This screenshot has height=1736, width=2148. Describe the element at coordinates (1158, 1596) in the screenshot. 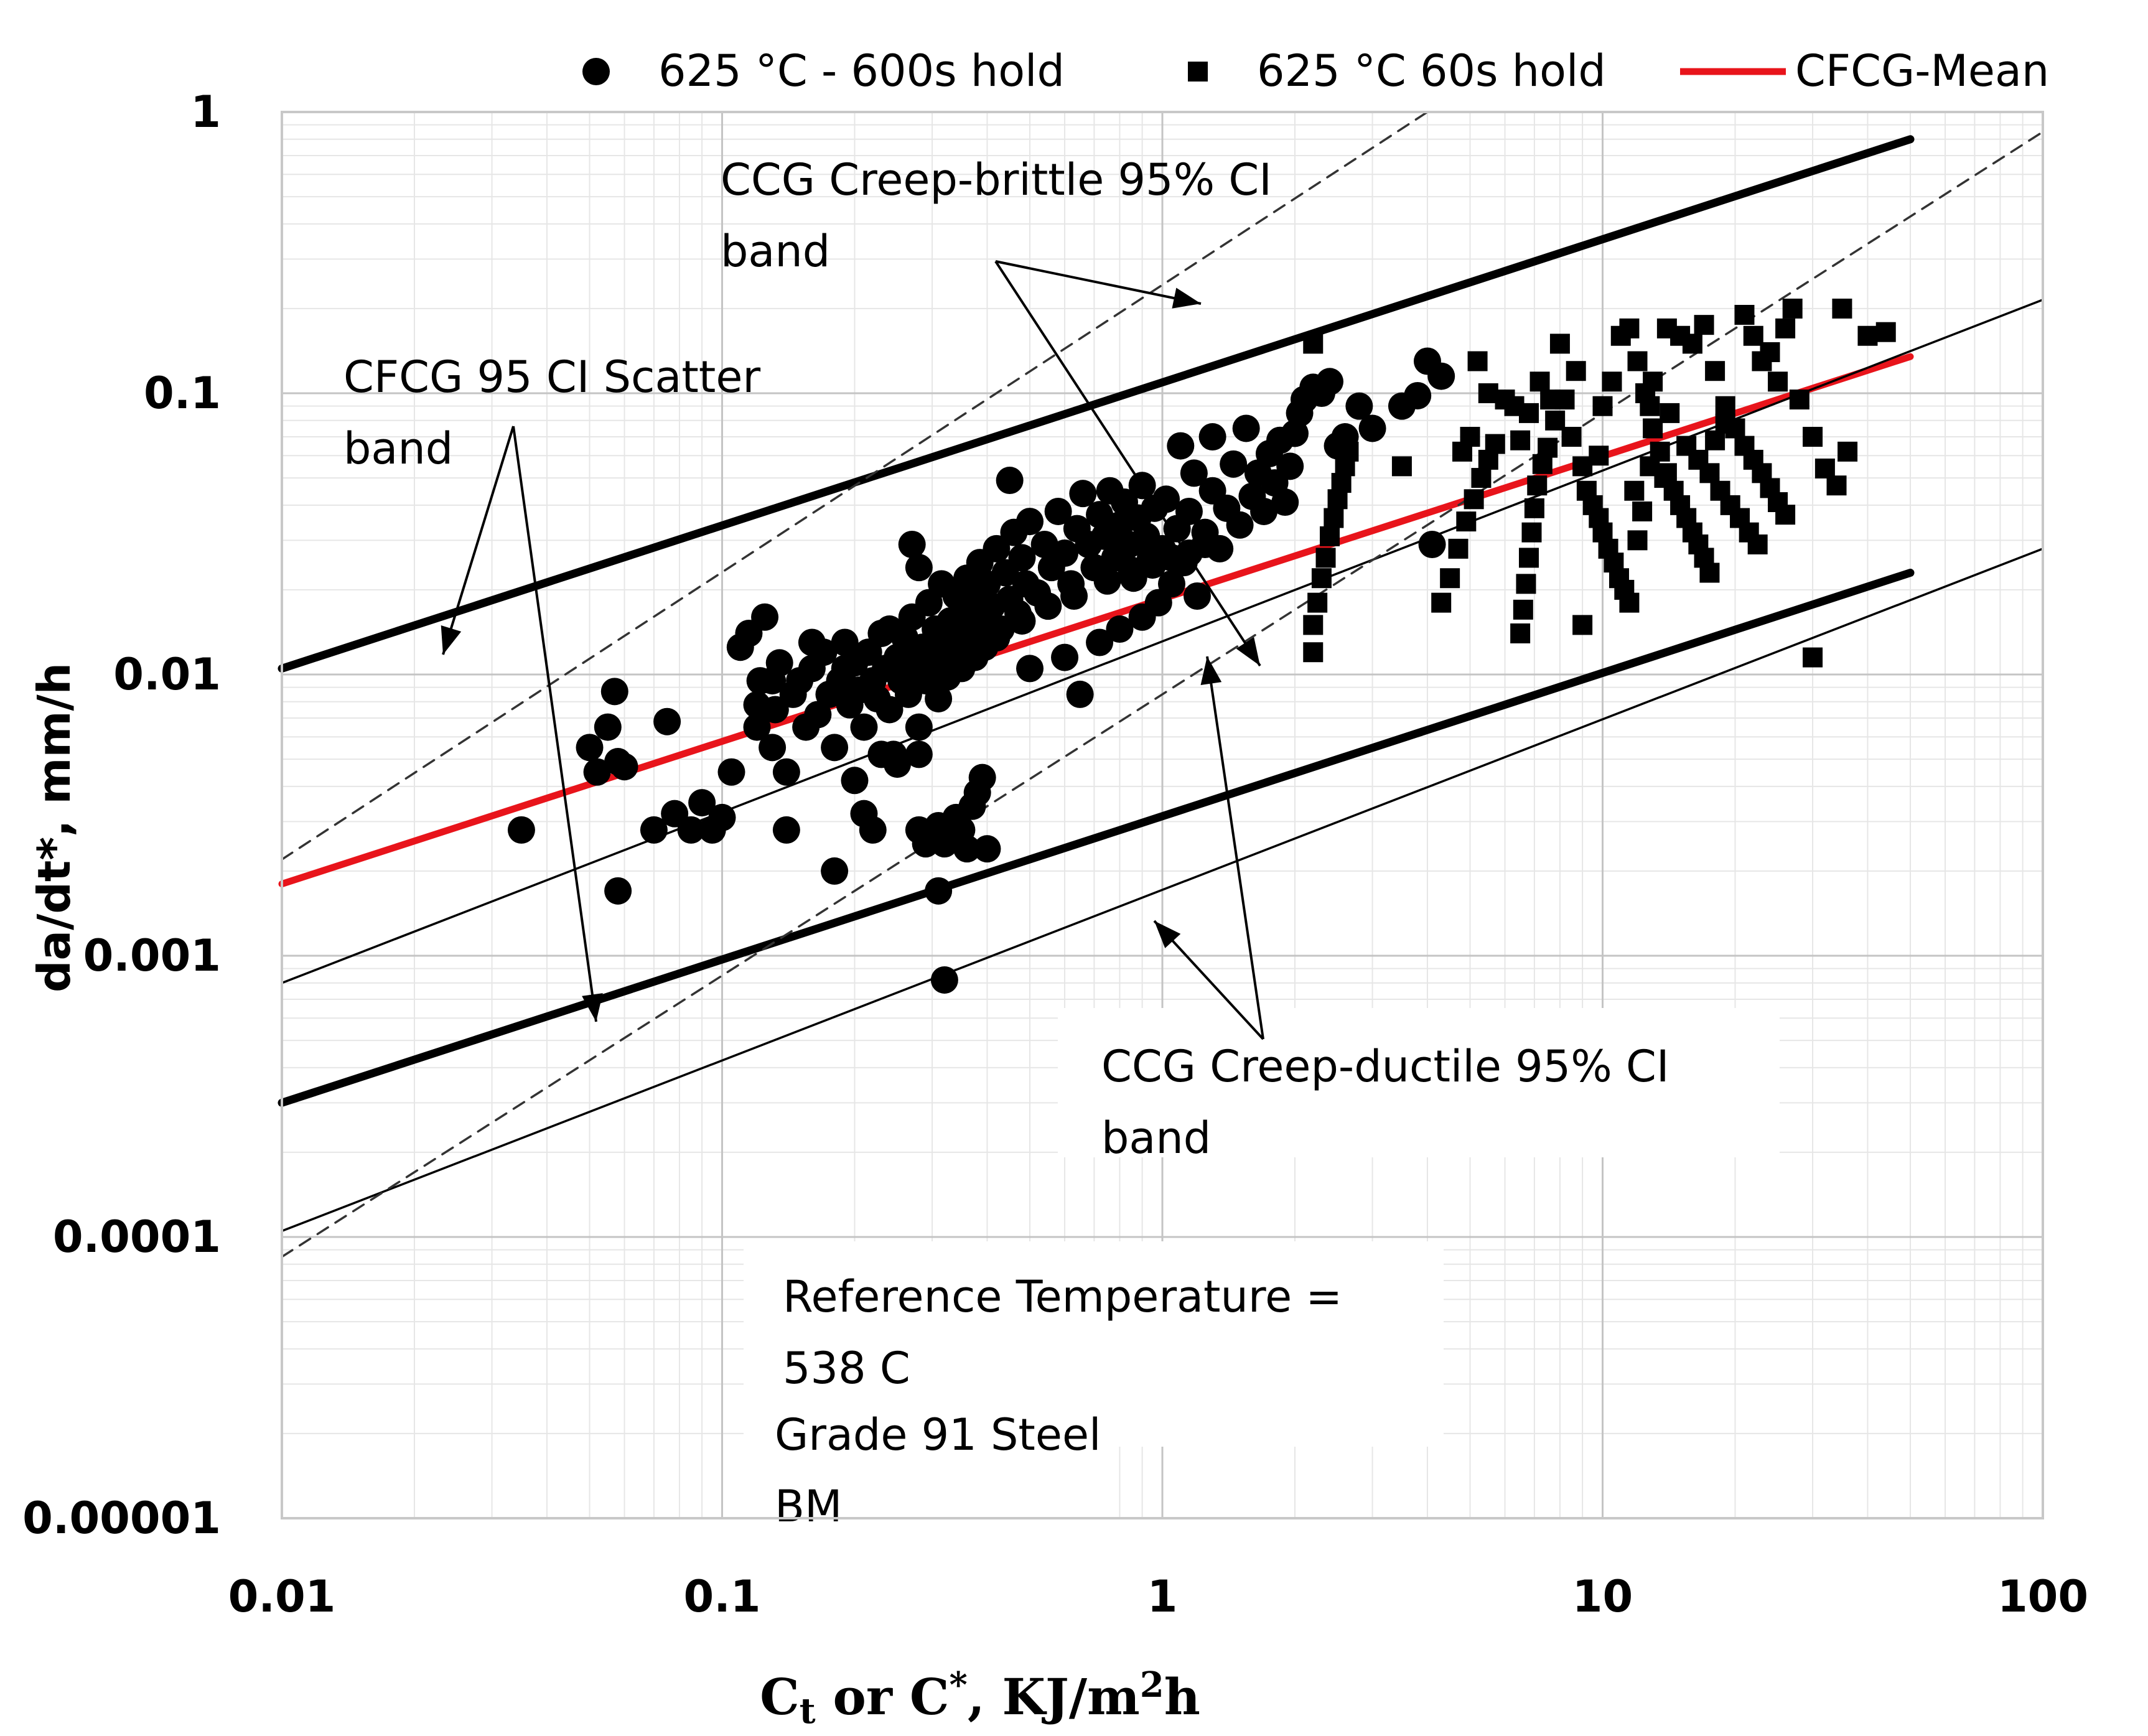

I see `x-axis-ticks: 0.01 0.1 1 10 100` at that location.